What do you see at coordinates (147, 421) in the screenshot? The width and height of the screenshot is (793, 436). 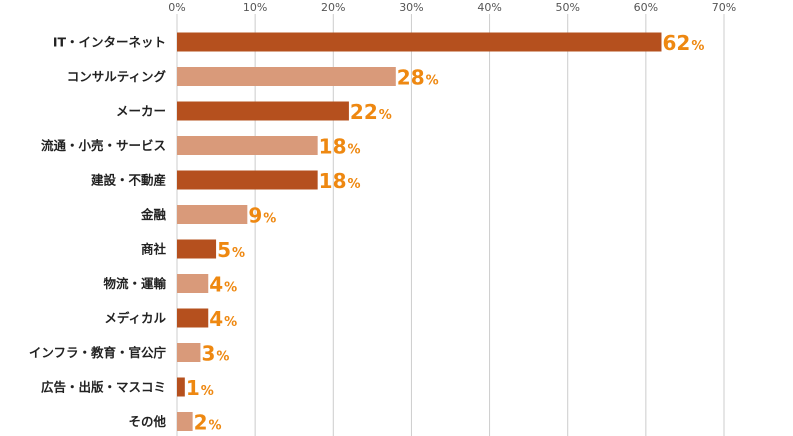 I see `category-label: その他` at bounding box center [147, 421].